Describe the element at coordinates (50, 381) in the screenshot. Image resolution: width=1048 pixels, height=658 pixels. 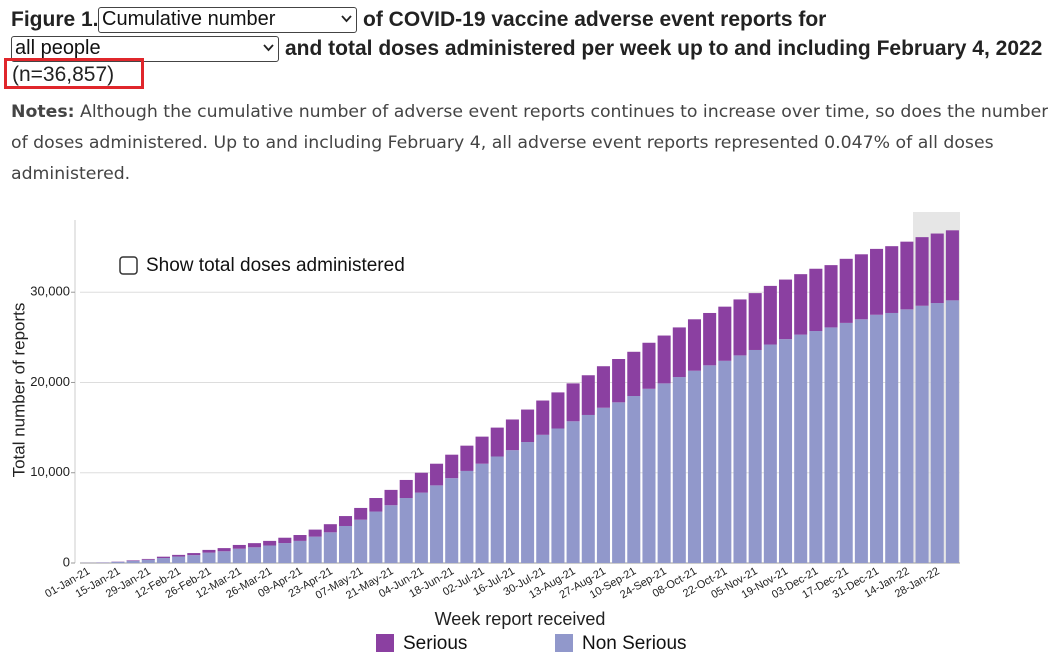
I see `y-tick-label: 20,000` at that location.